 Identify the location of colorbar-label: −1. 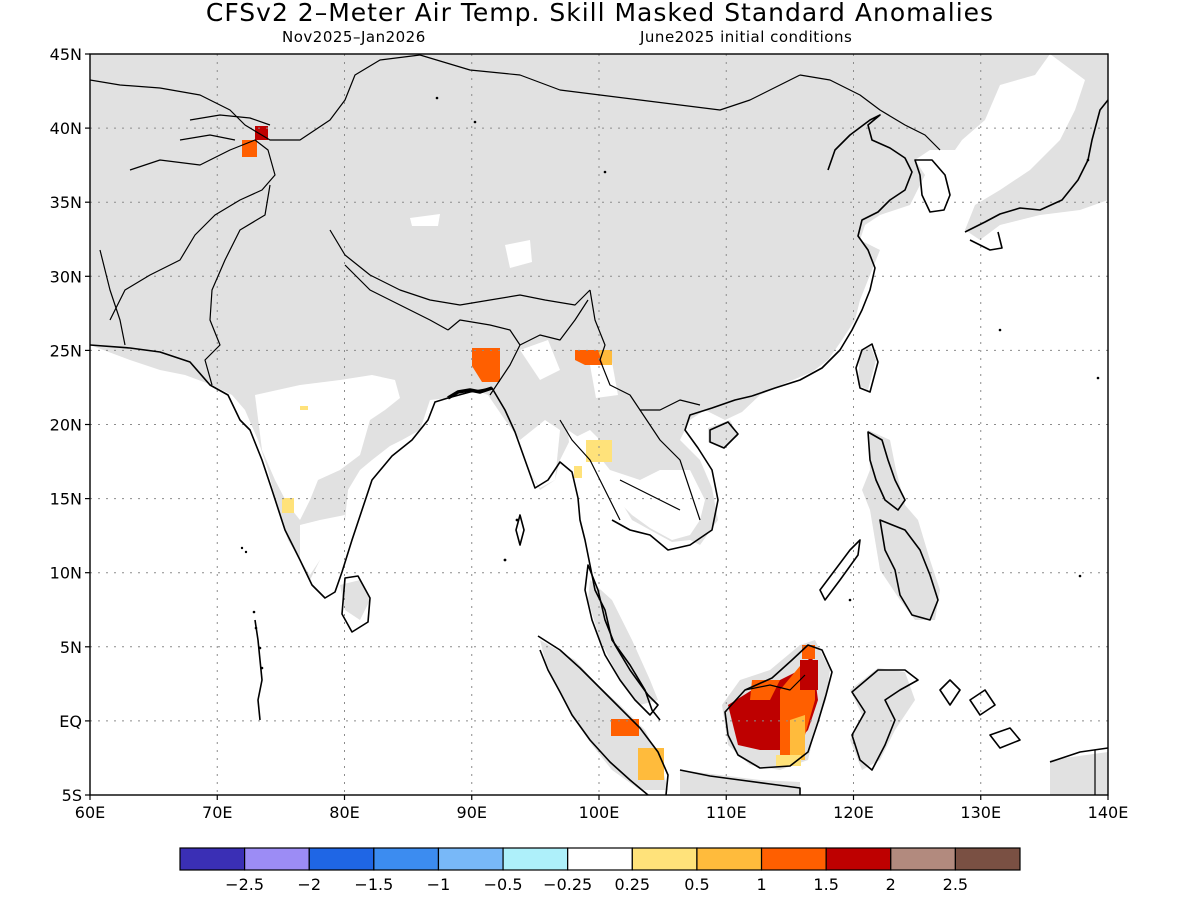
(439, 884).